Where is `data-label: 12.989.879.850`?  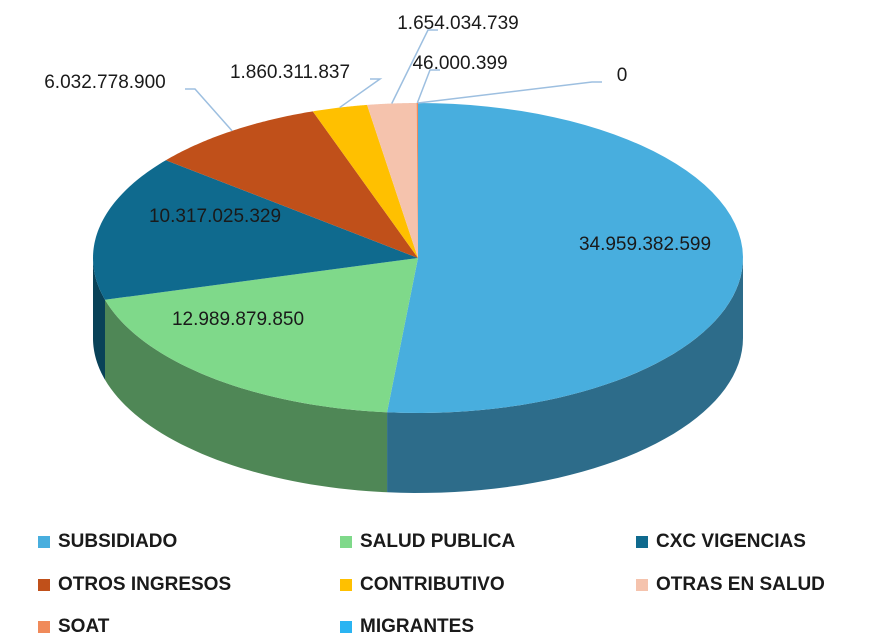
data-label: 12.989.879.850 is located at coordinates (238, 319).